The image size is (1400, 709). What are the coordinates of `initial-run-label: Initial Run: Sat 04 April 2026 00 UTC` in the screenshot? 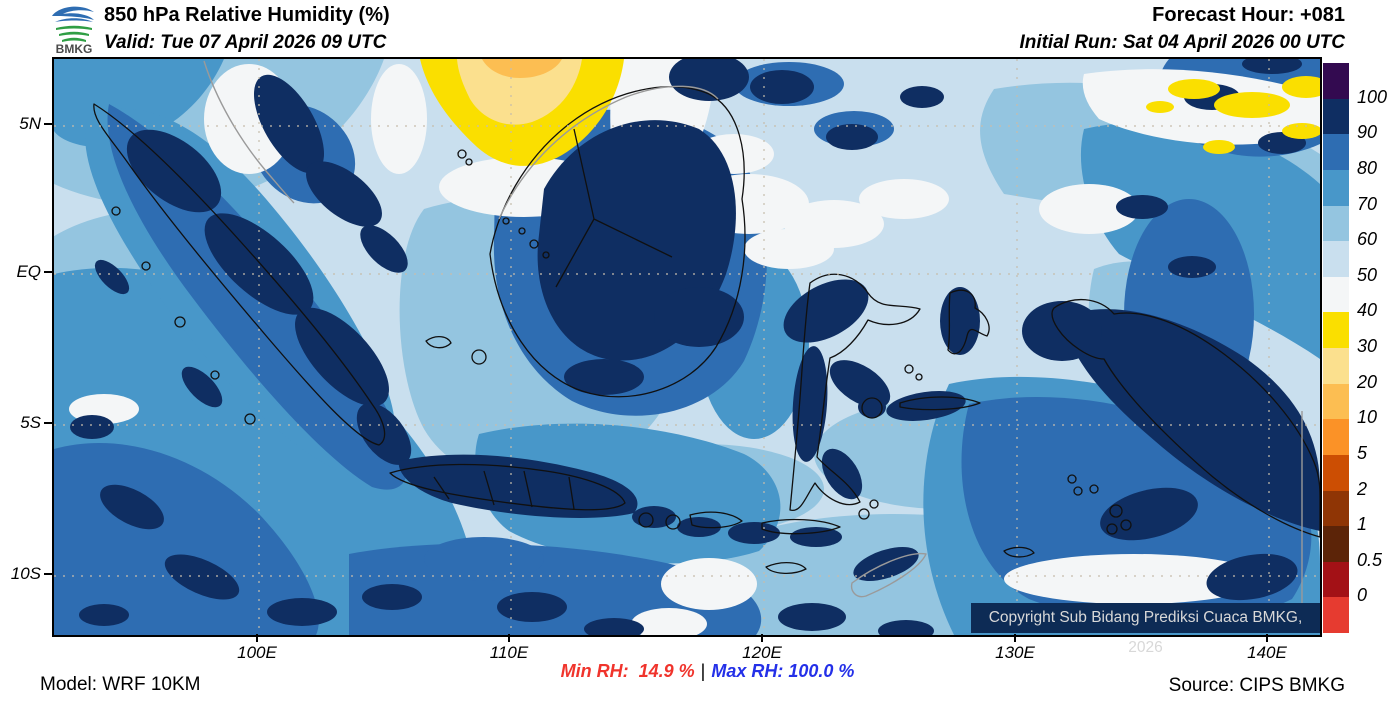 It's located at (1182, 42).